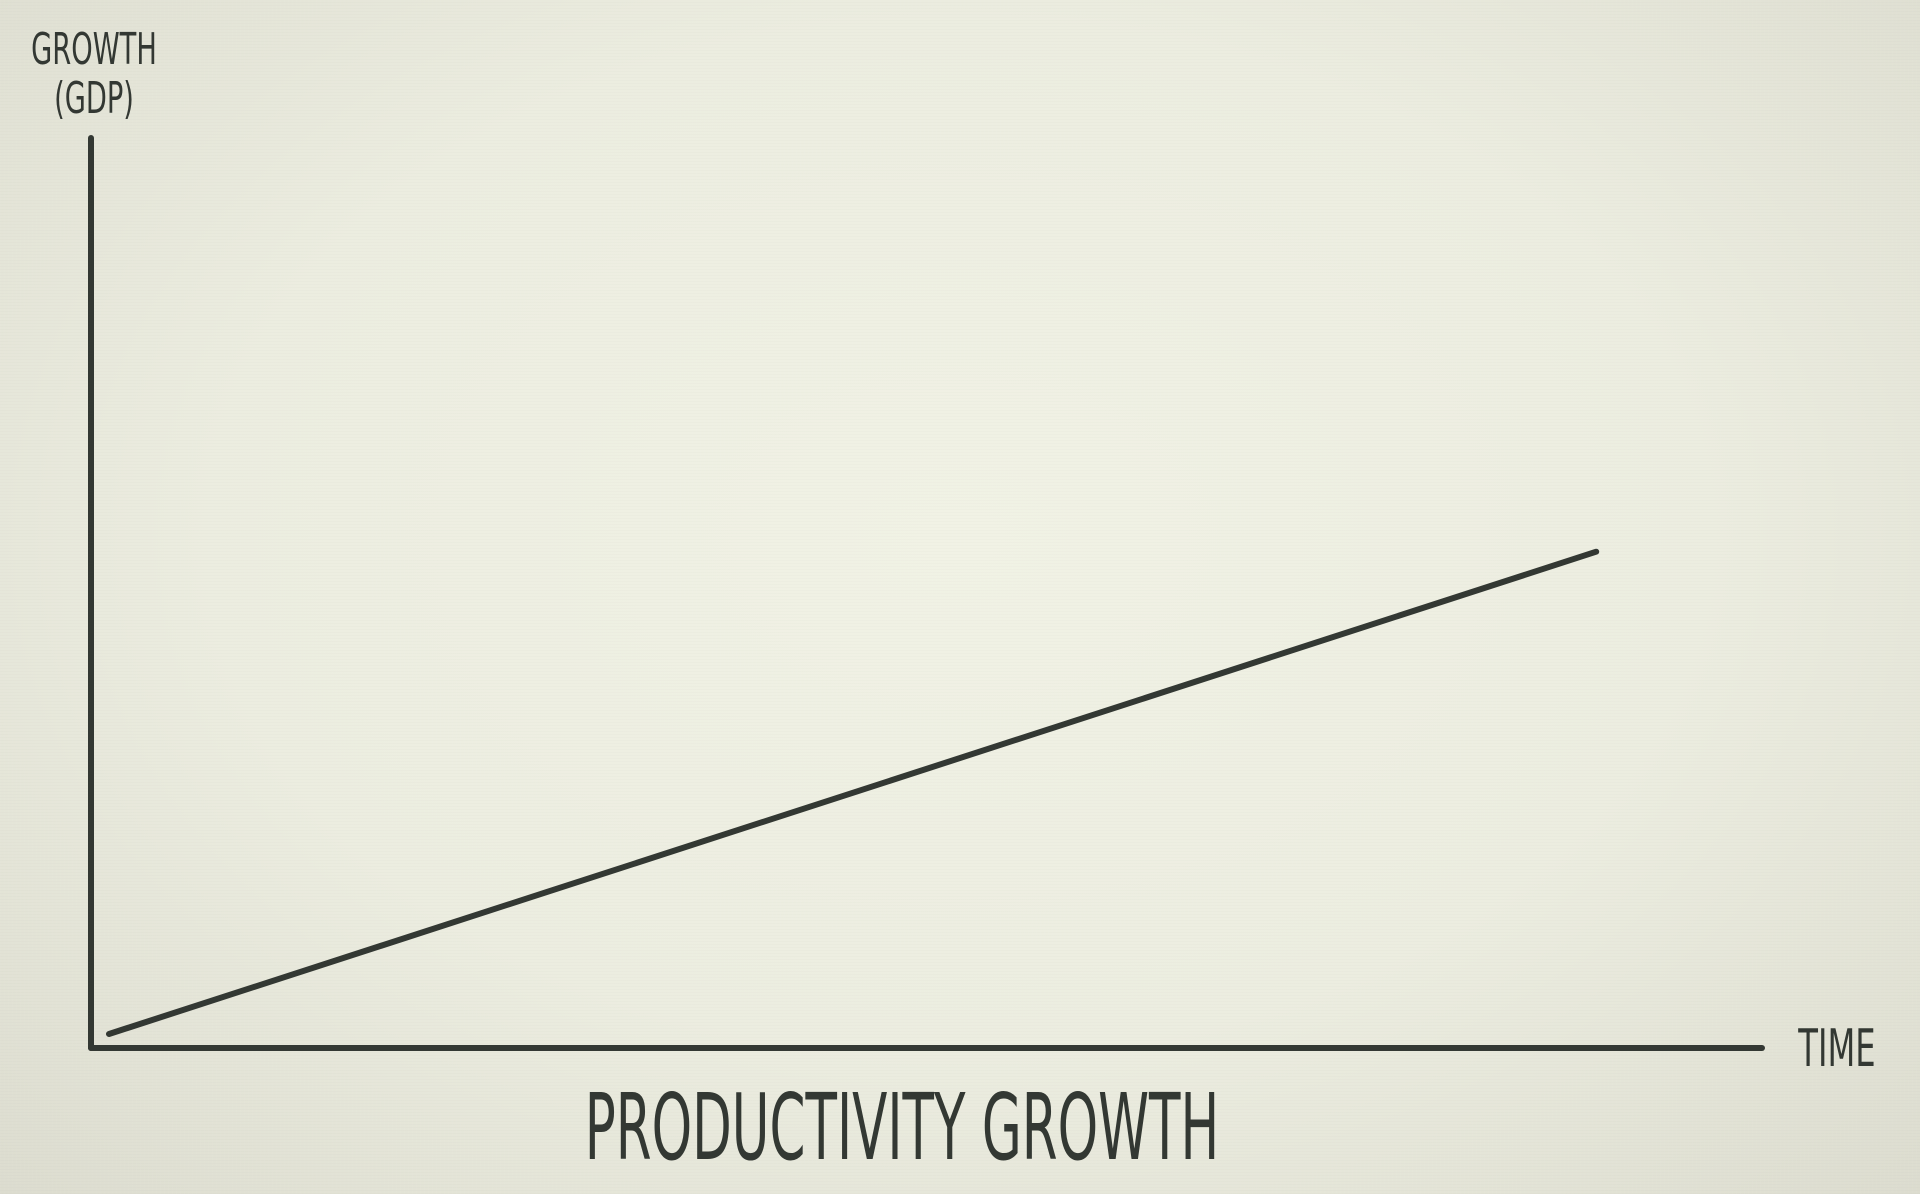  Describe the element at coordinates (1837, 1049) in the screenshot. I see `x-axis-label: TIME` at that location.